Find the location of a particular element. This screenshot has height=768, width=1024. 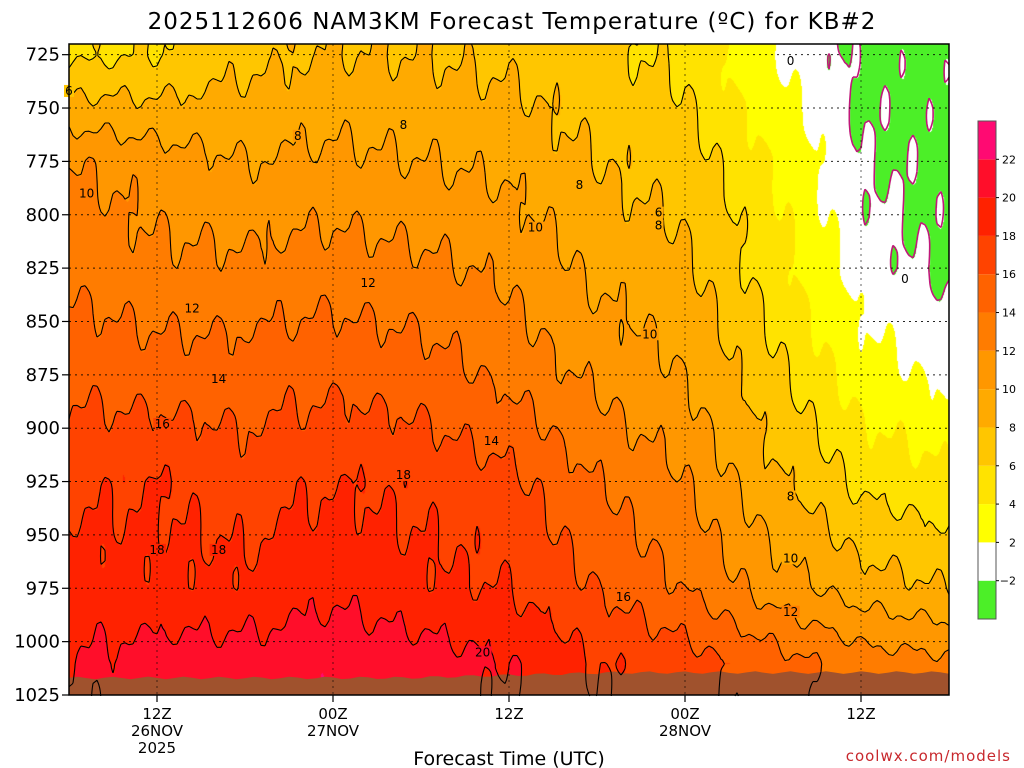

colorbar-label: 18 is located at coordinates (1009, 236).